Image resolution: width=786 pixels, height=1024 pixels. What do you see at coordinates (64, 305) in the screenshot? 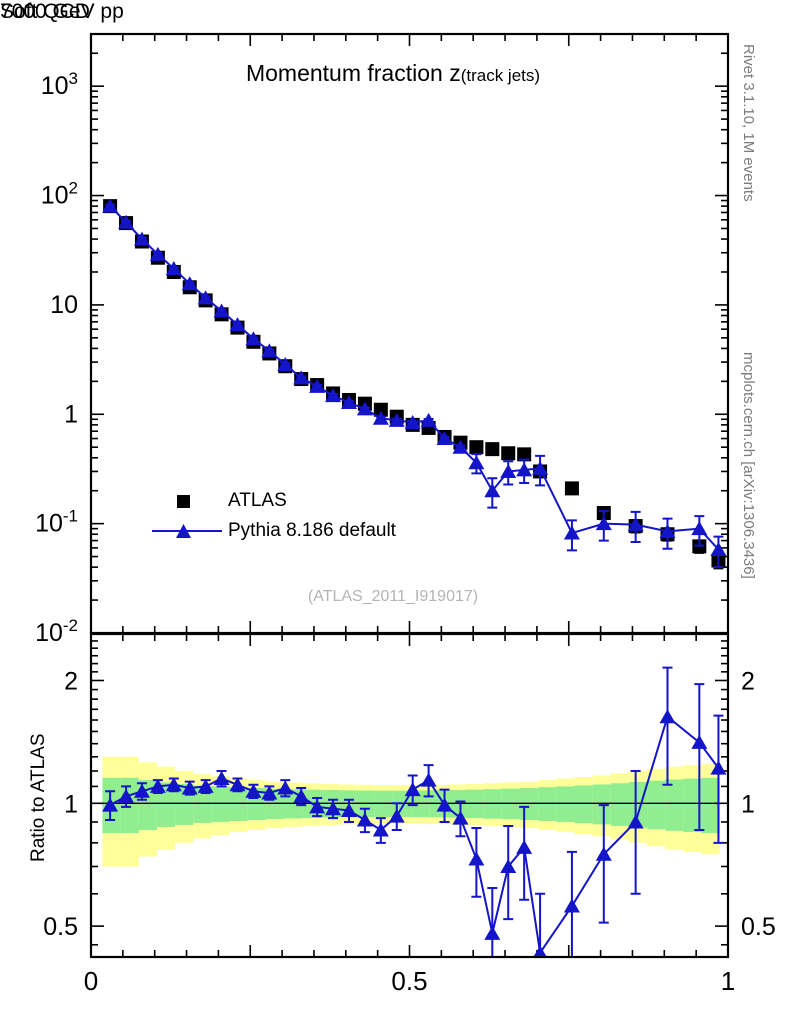
I see `main-ytick-label: 10` at bounding box center [64, 305].